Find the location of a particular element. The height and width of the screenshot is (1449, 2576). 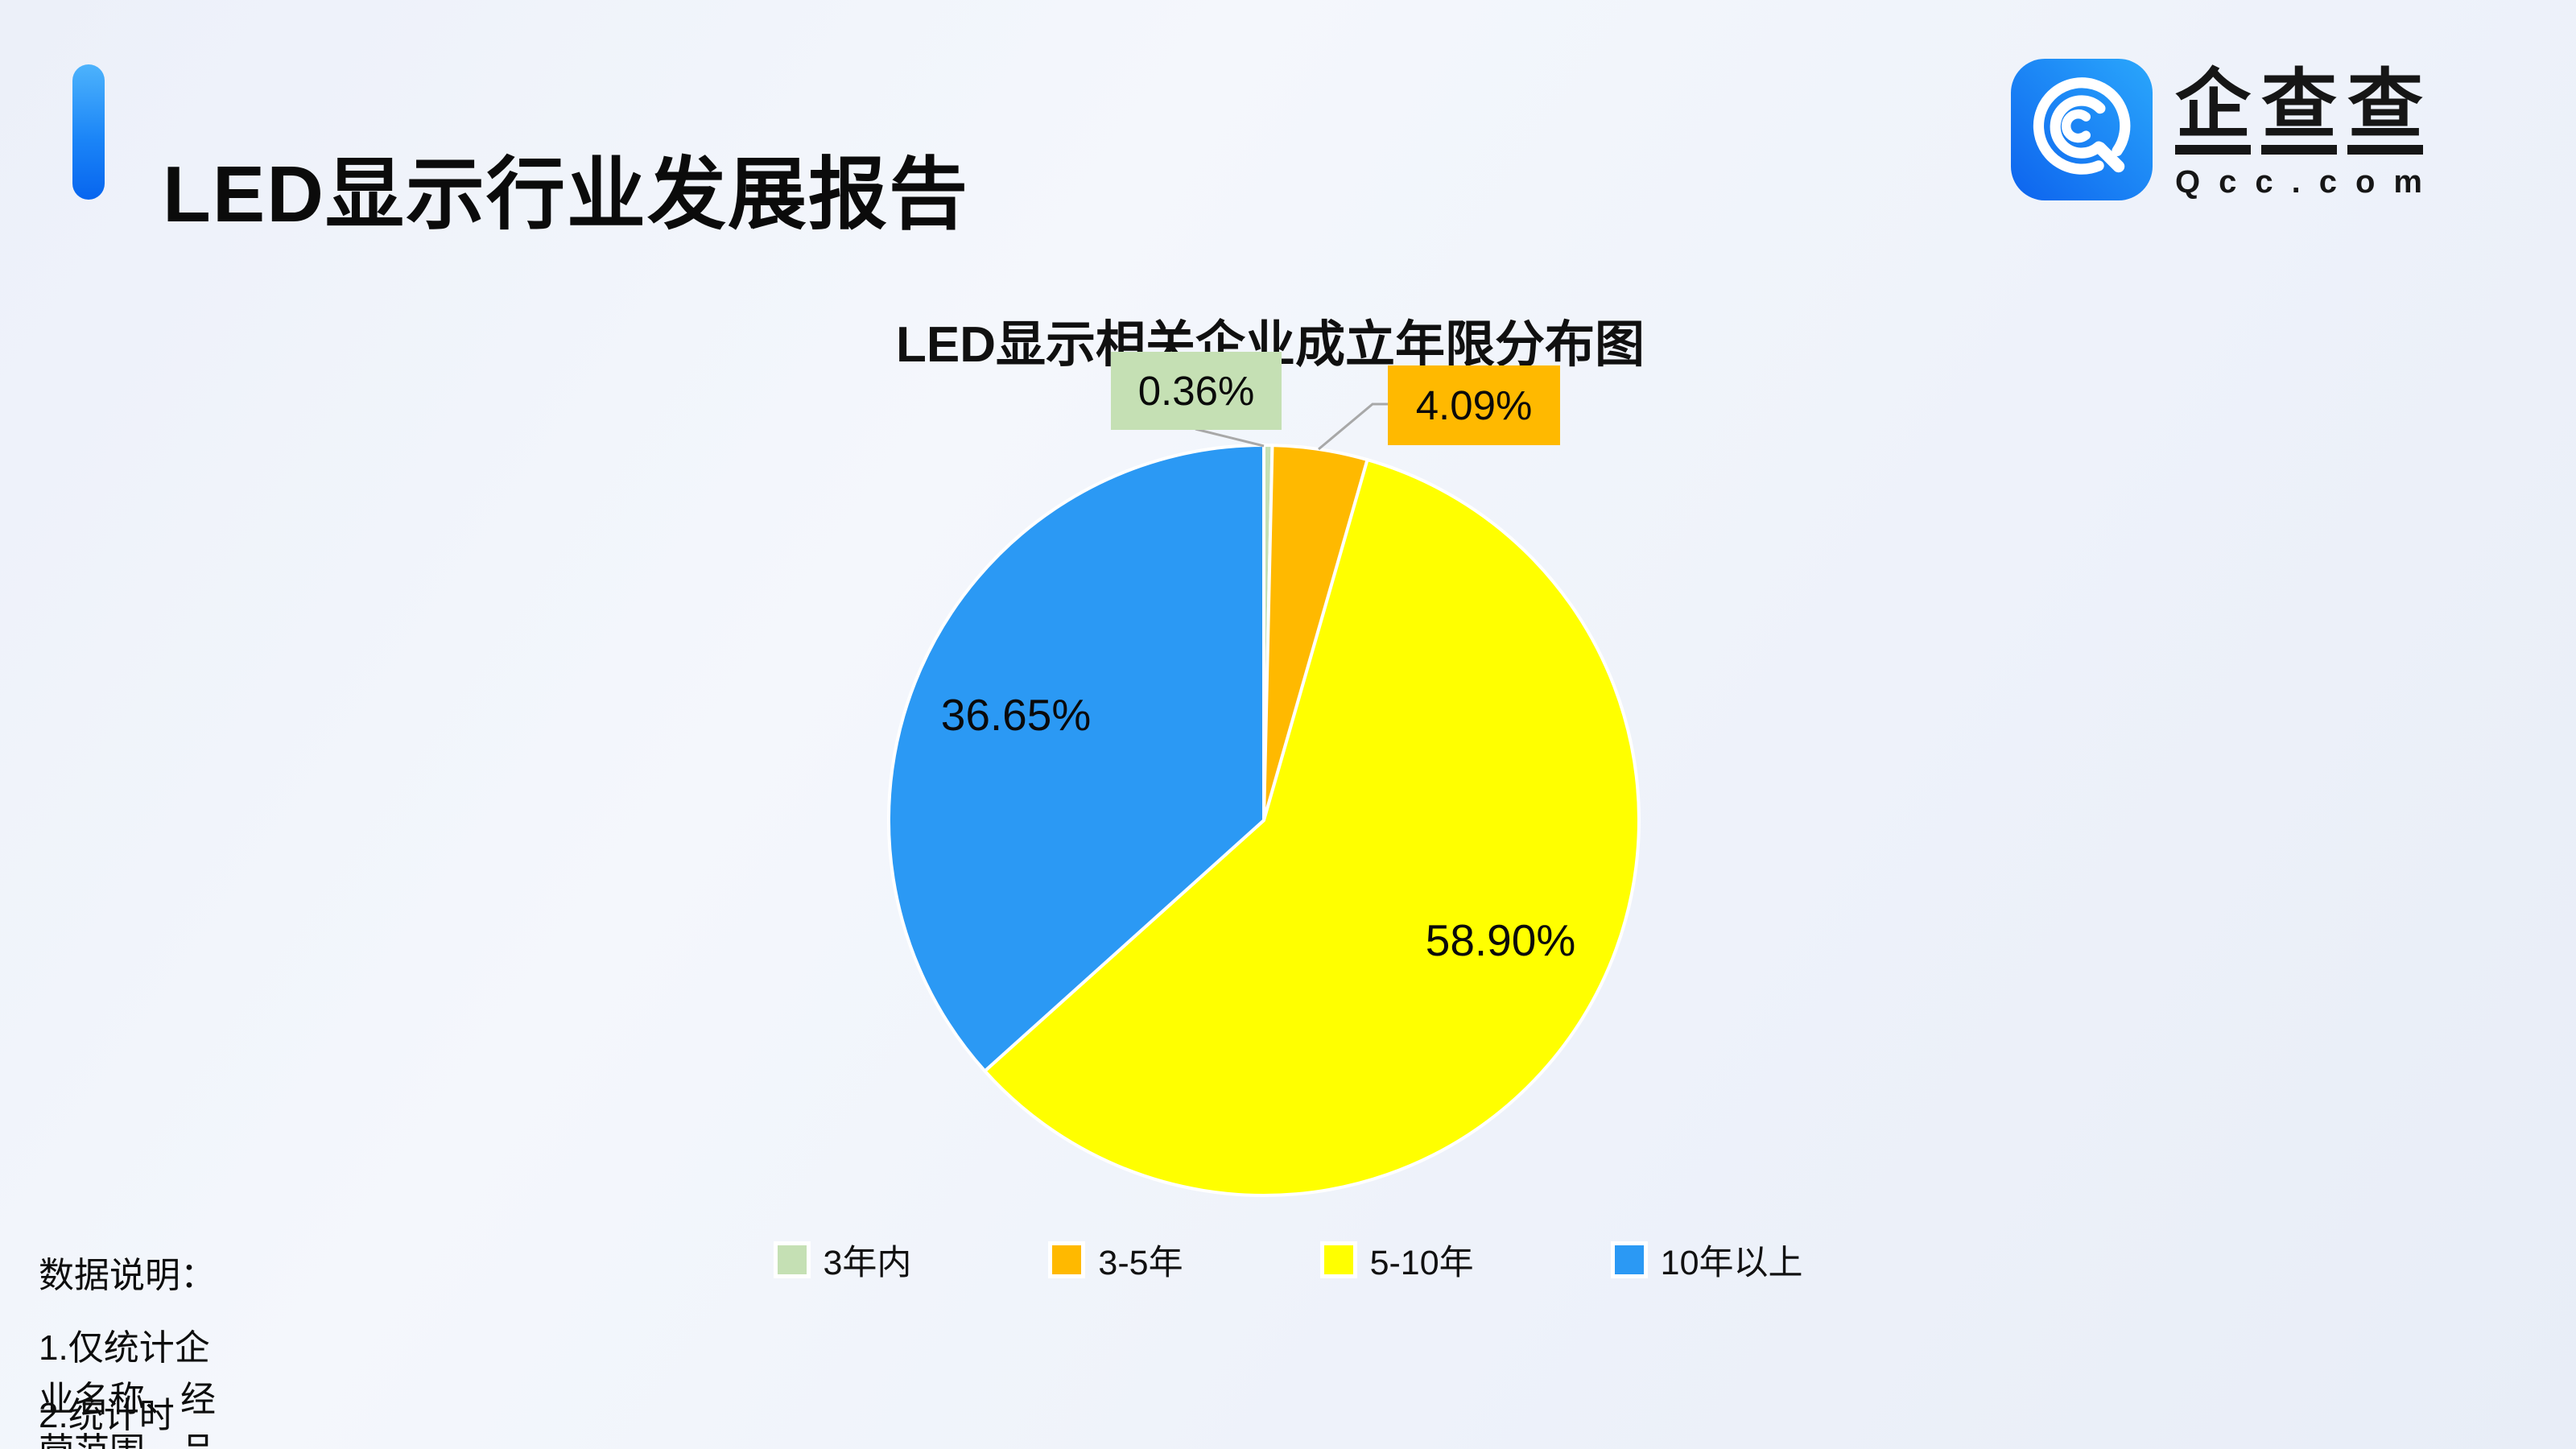

qcc-brand-name: 企查查 is located at coordinates (2308, 111).